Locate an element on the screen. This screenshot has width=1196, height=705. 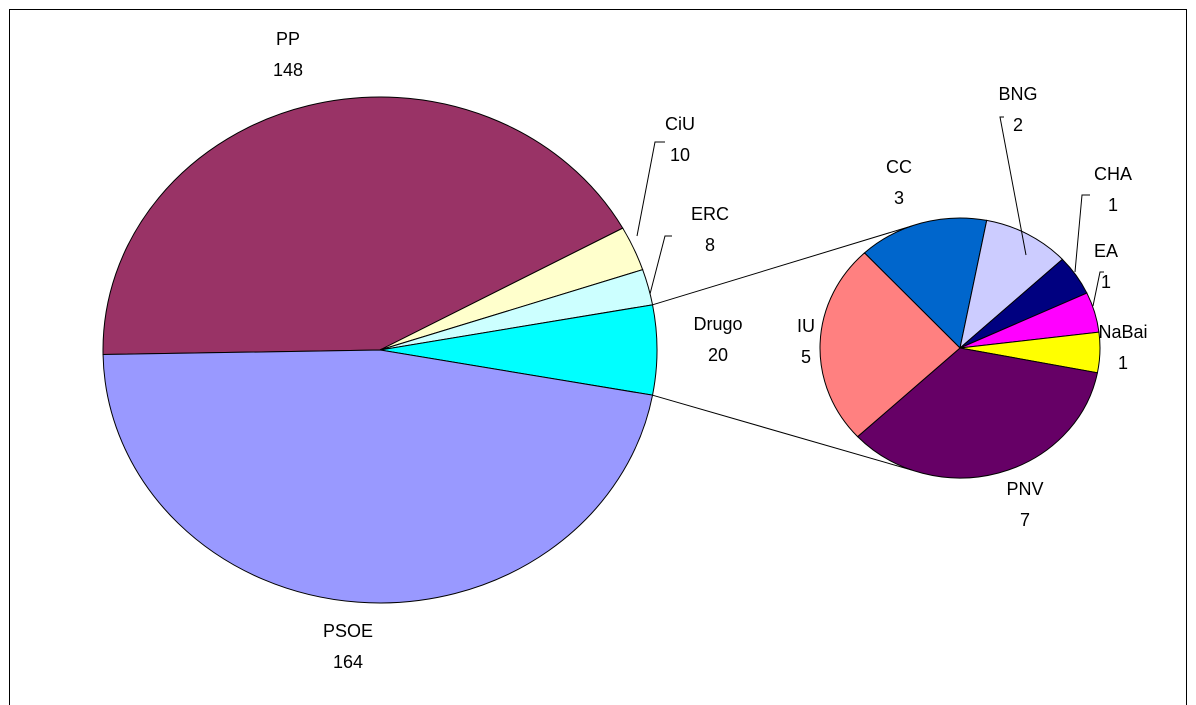
slice-label: Drugo is located at coordinates (717, 324).